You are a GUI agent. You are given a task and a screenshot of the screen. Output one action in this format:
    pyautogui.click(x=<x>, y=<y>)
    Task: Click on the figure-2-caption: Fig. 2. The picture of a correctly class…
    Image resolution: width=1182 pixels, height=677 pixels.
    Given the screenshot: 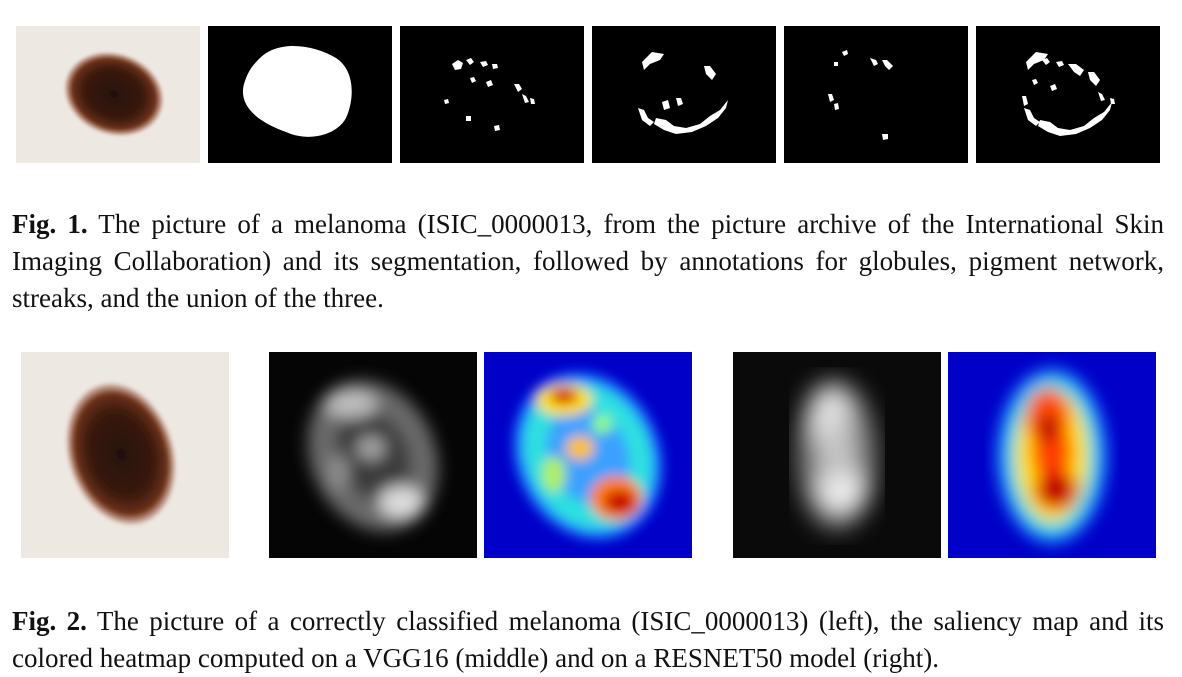 What is the action you would take?
    pyautogui.click(x=588, y=640)
    